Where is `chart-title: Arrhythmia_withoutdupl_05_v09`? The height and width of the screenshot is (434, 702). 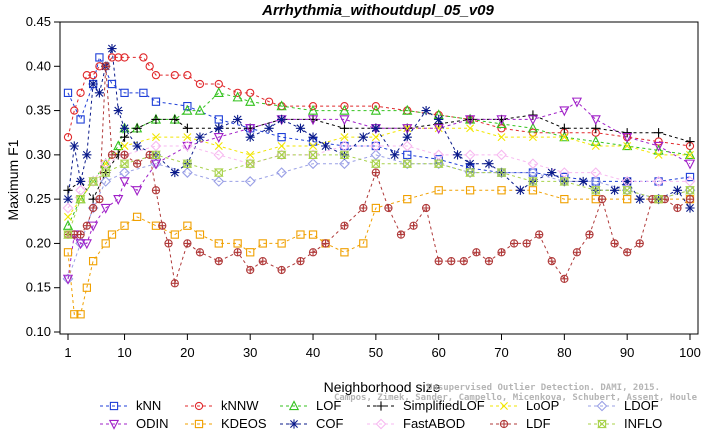 chart-title: Arrhythmia_withoutdupl_05_v09 is located at coordinates (377, 10).